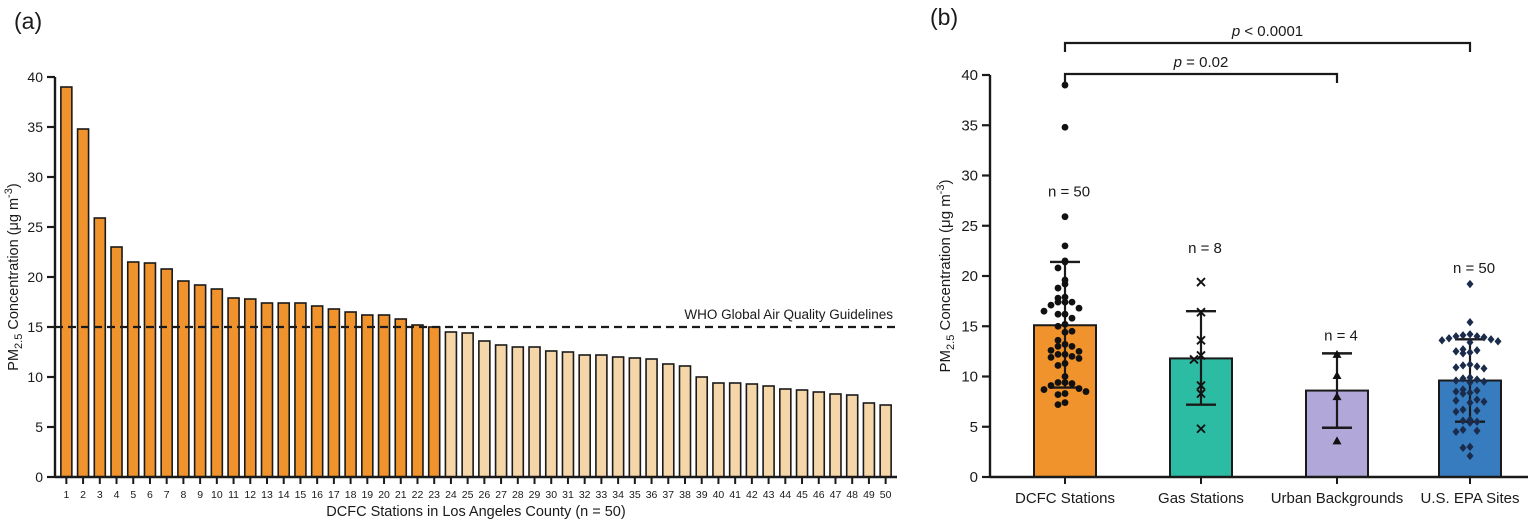 The image size is (1536, 526). I want to click on x-tick-label: 17, so click(334, 495).